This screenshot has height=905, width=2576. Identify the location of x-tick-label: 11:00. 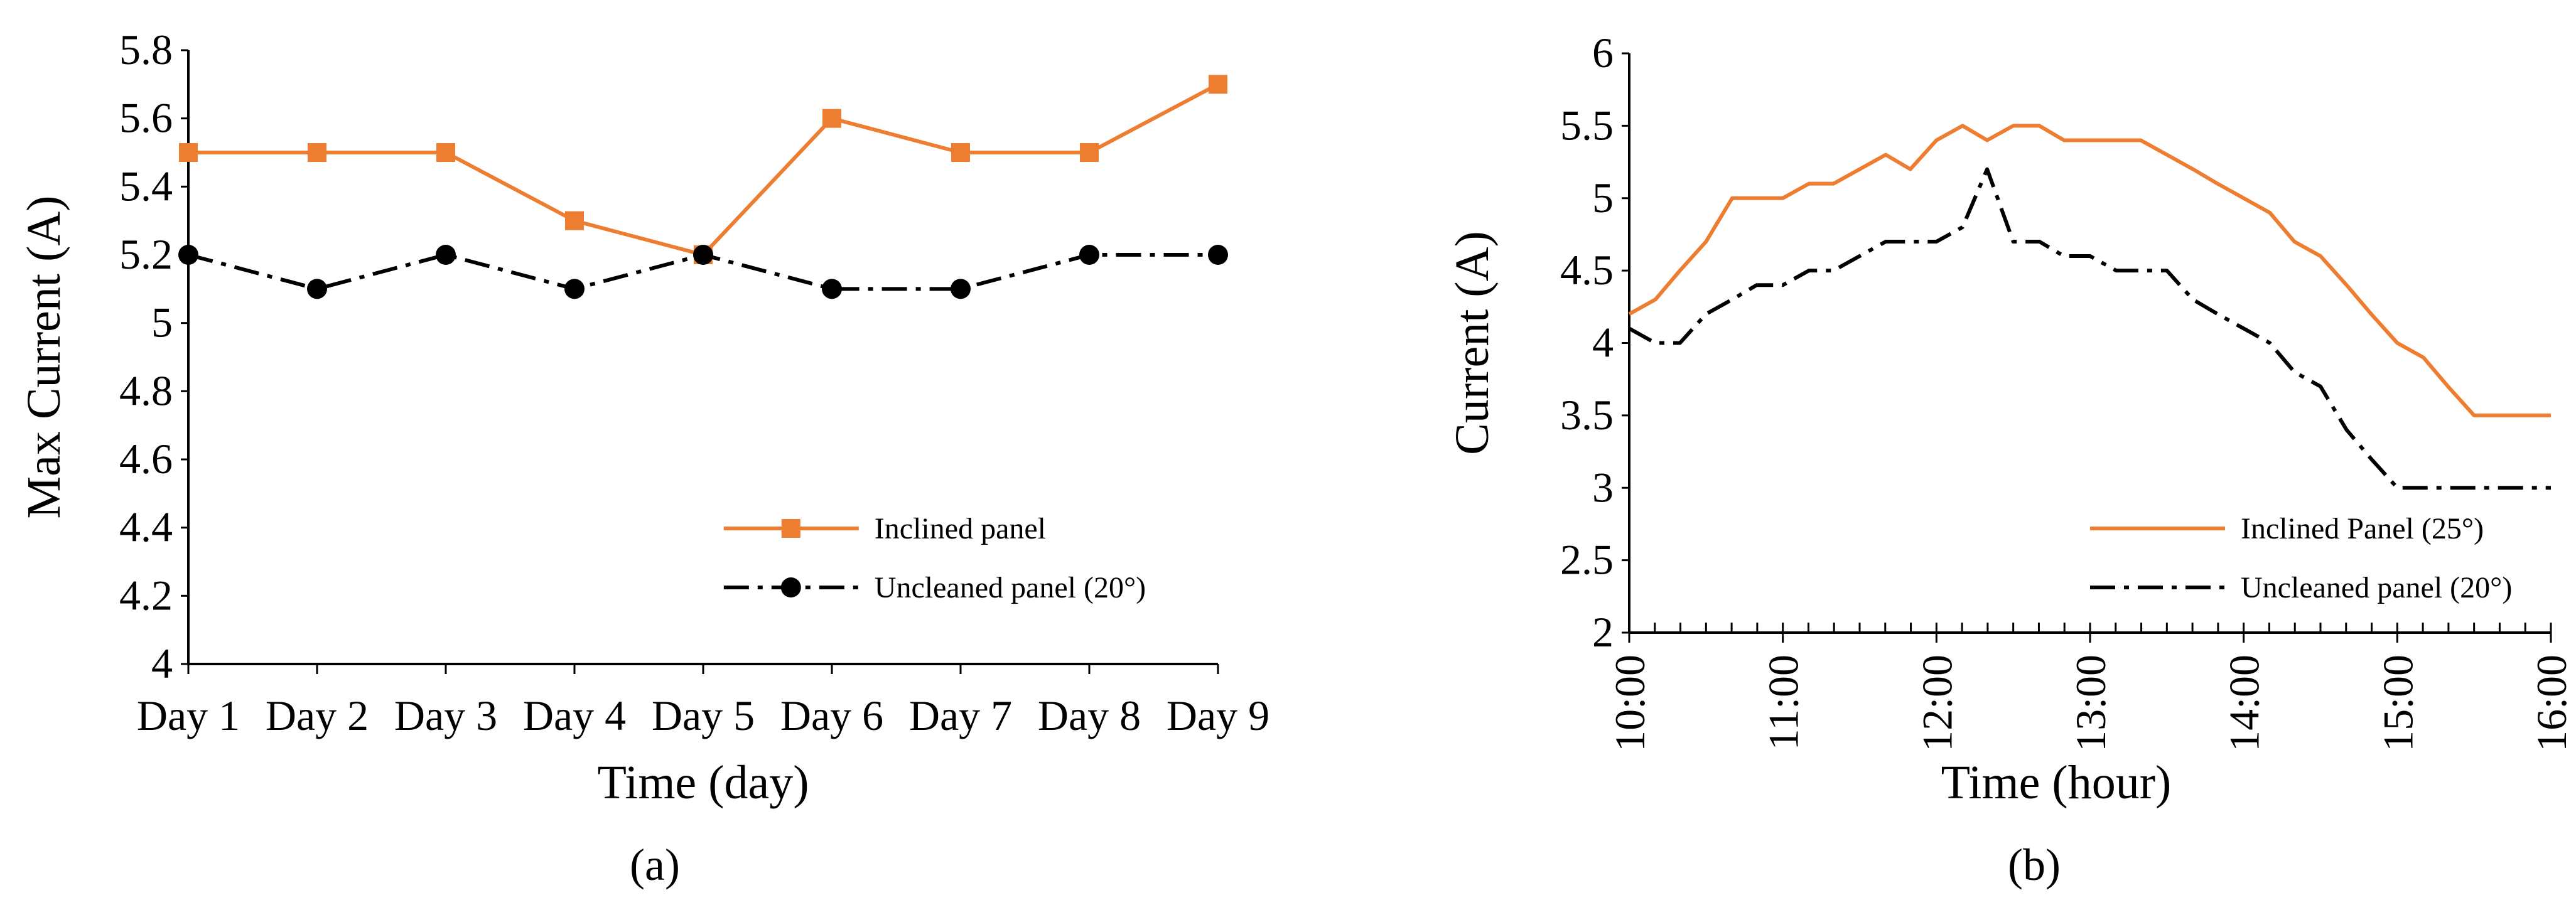
(1784, 702).